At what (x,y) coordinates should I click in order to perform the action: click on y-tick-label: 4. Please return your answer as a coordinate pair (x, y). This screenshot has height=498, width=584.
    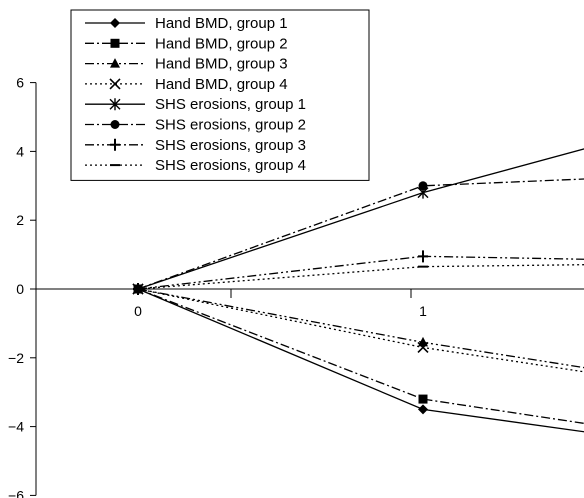
    Looking at the image, I should click on (20, 151).